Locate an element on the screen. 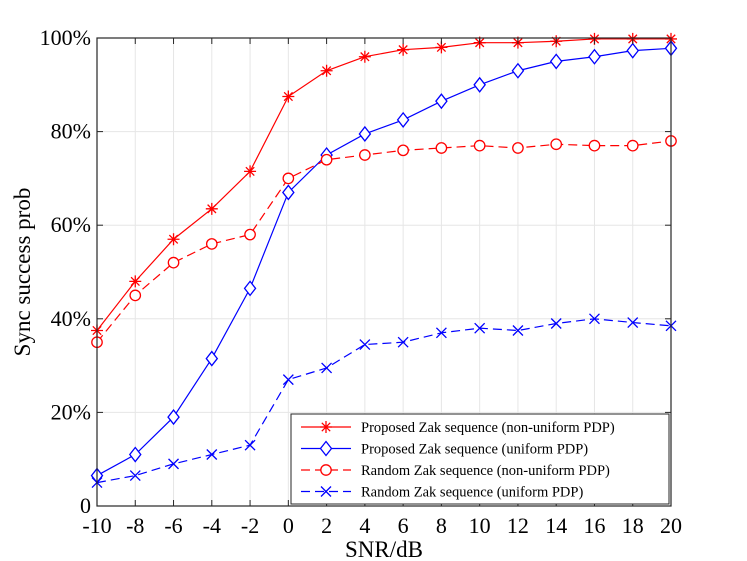 The width and height of the screenshot is (747, 561). legend-label: Proposed Zak sequence (uniform PDP) is located at coordinates (474, 450).